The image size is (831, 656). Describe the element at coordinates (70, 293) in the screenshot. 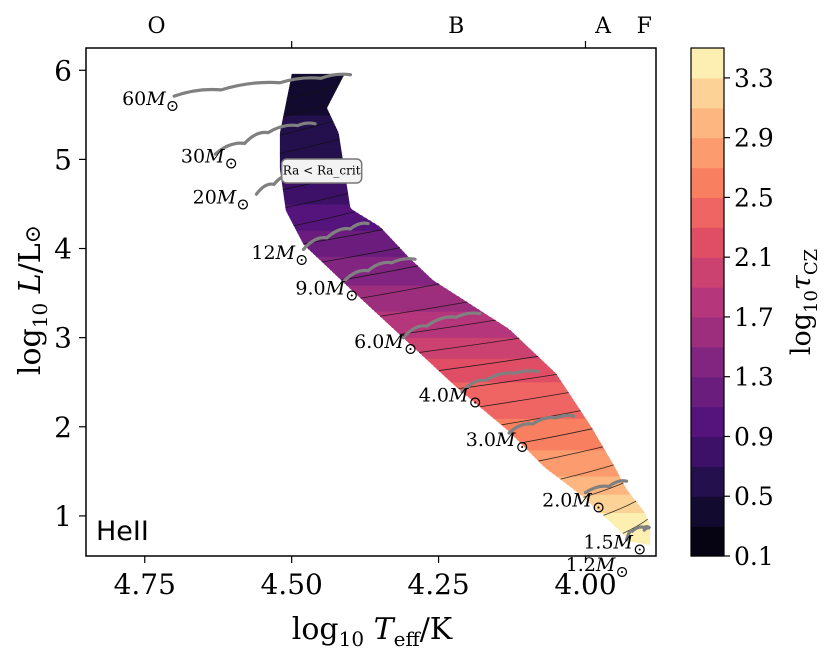

I see `y-axis: 1 2 3 4 5 6` at that location.